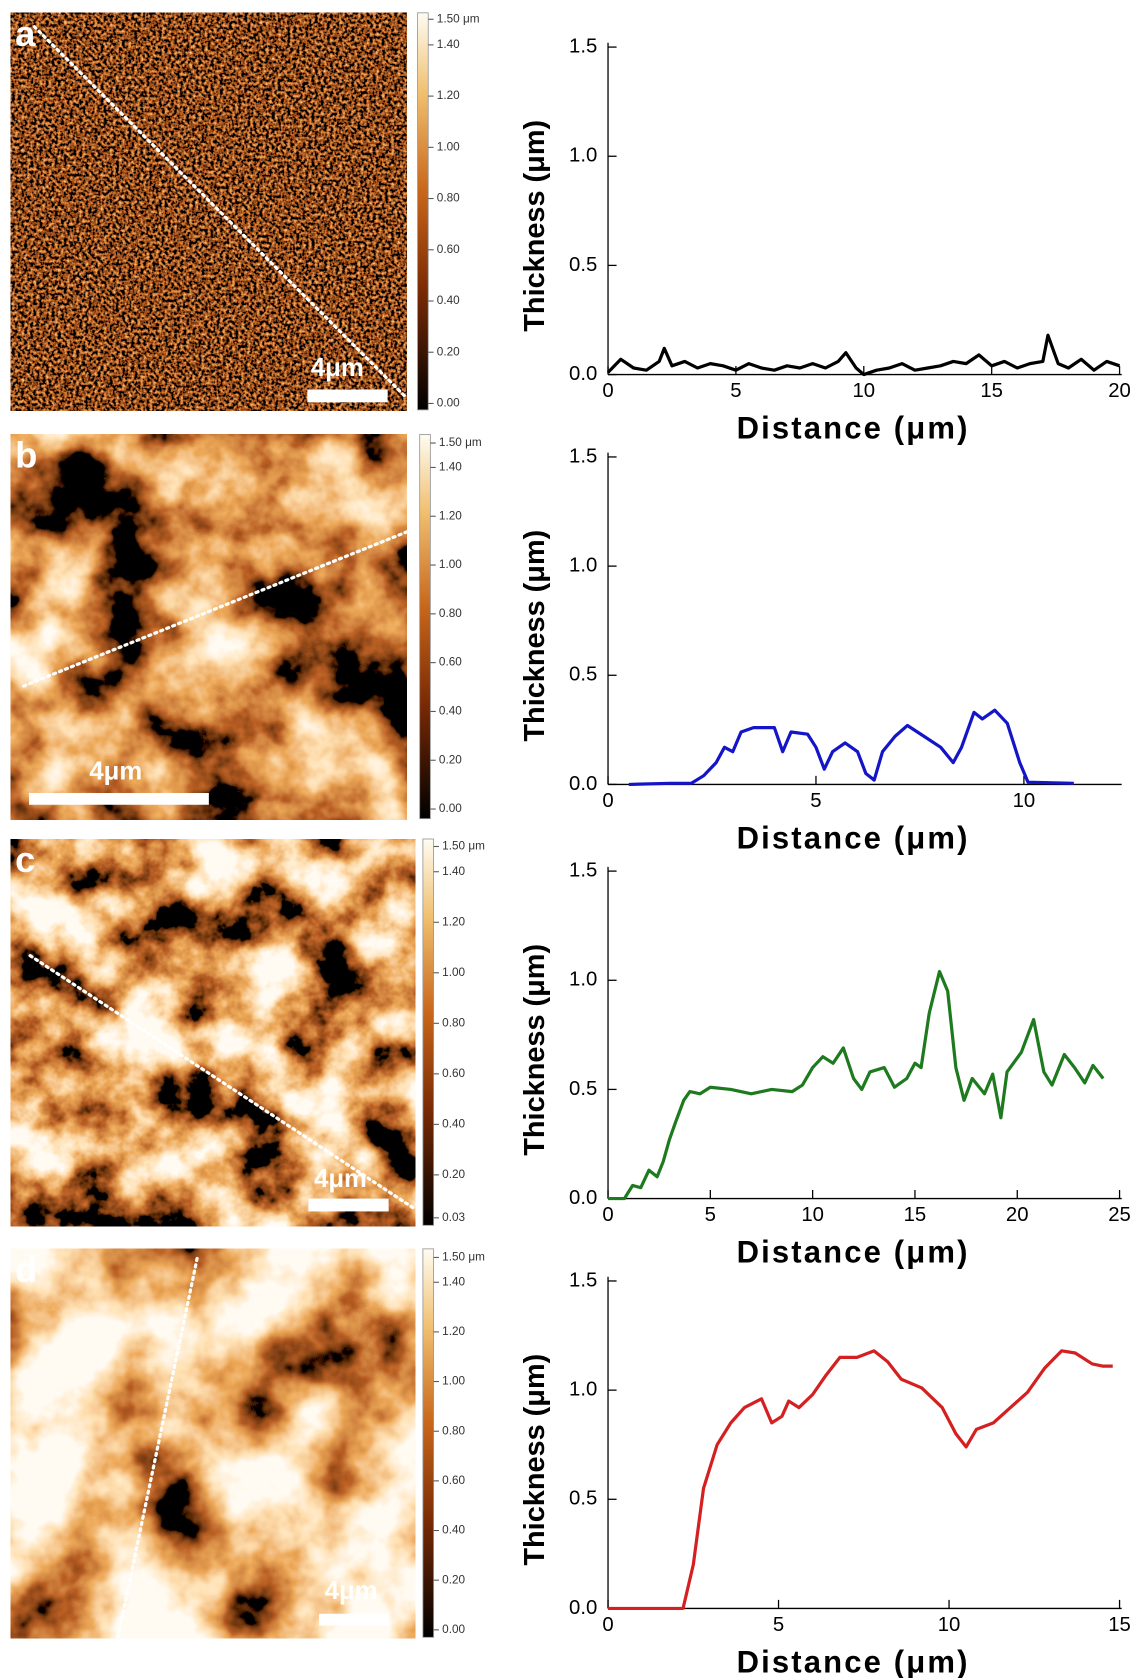 The image size is (1139, 1678). I want to click on colorbar-tick-label: 0.03, so click(453, 1217).